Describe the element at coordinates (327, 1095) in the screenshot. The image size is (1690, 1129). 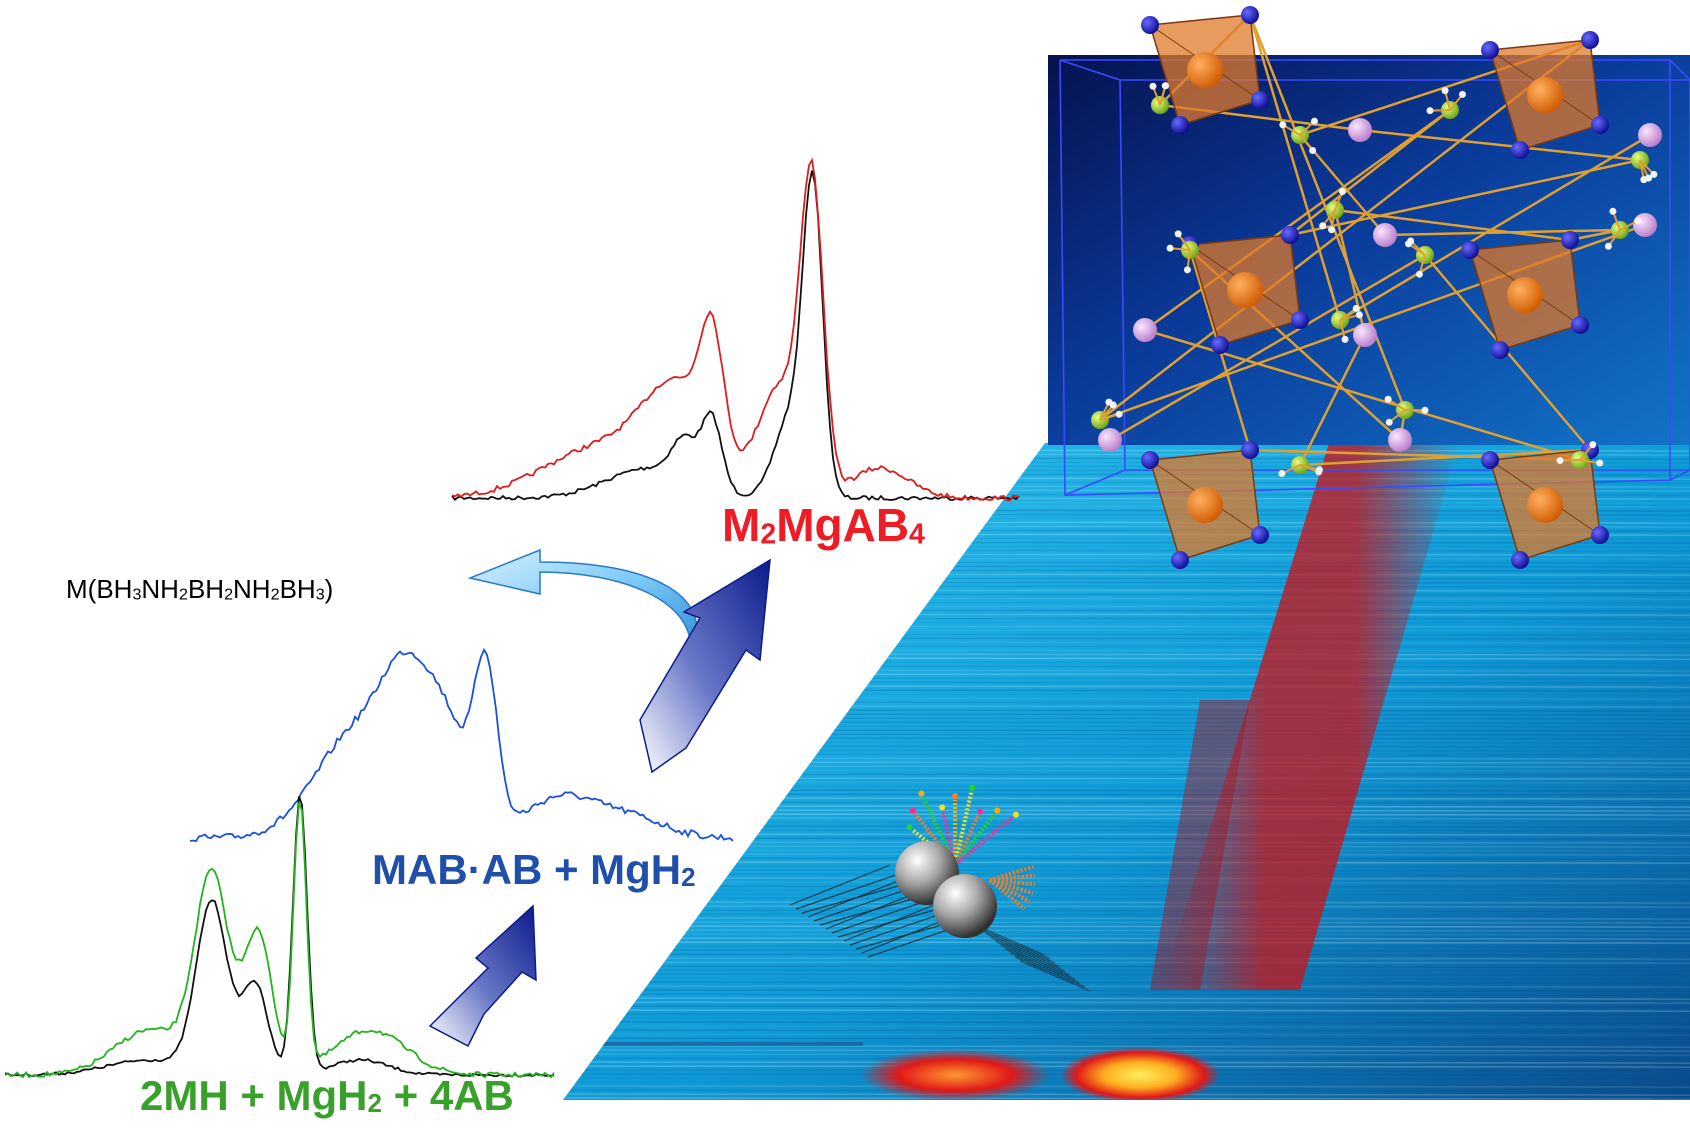
I see `label-2mh-mgh2-4ab: 2MH + MgH2 + 4AB` at that location.